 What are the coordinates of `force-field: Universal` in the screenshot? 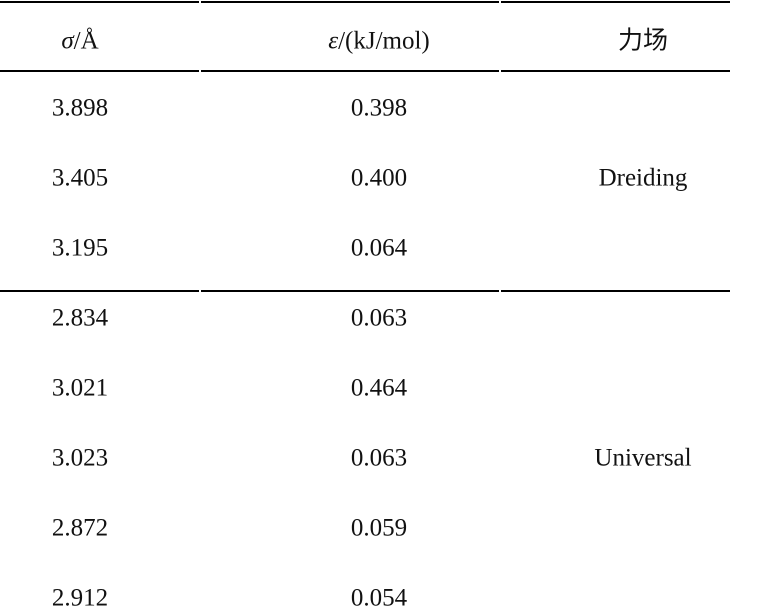 It's located at (643, 458).